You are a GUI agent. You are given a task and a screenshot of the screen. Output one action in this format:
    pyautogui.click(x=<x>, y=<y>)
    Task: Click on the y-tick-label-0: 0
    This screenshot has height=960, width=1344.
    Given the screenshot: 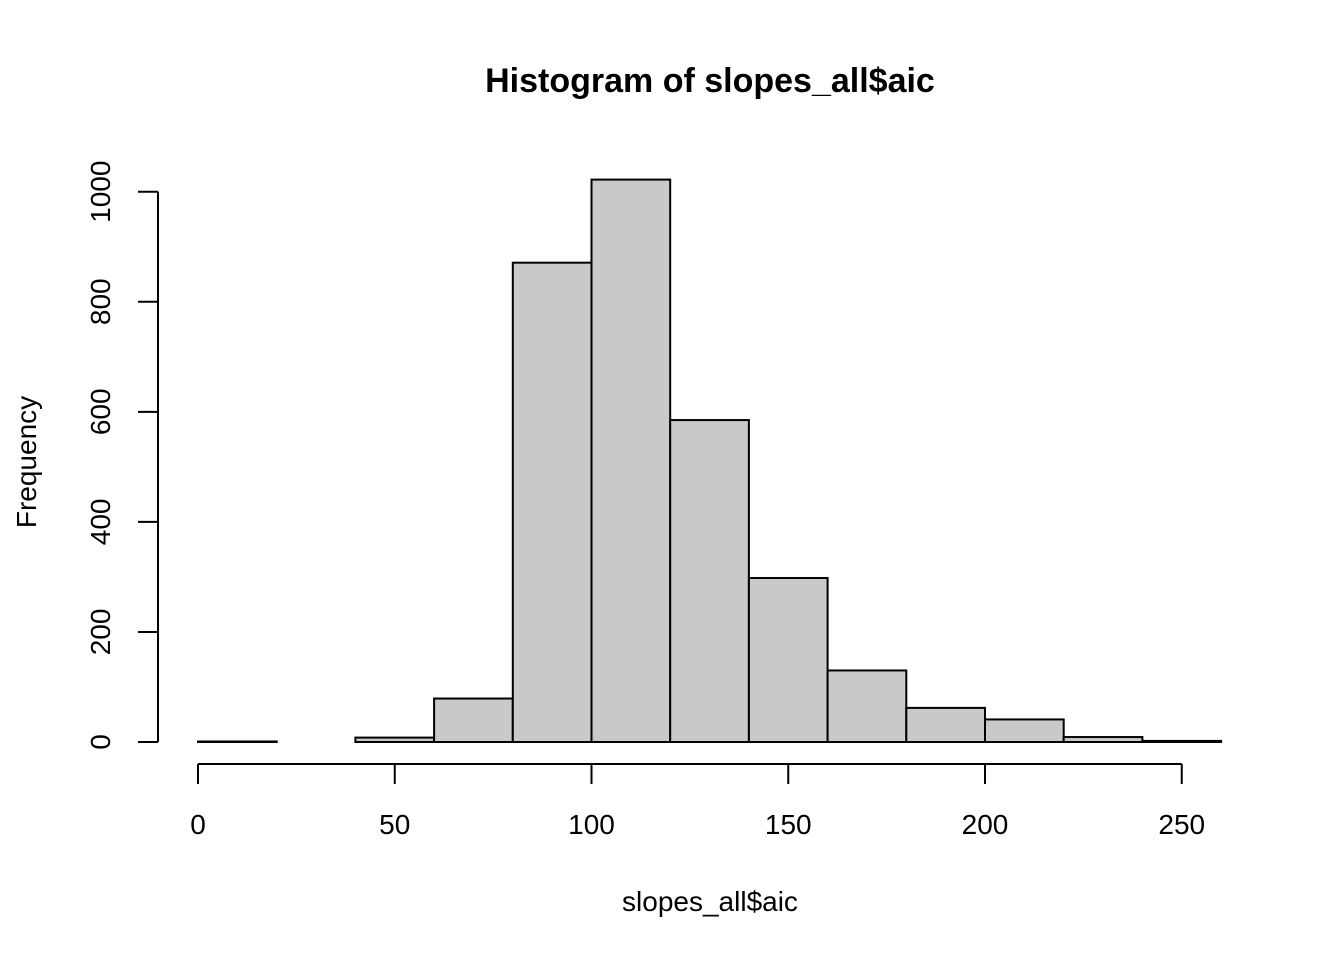 What is the action you would take?
    pyautogui.click(x=100, y=742)
    